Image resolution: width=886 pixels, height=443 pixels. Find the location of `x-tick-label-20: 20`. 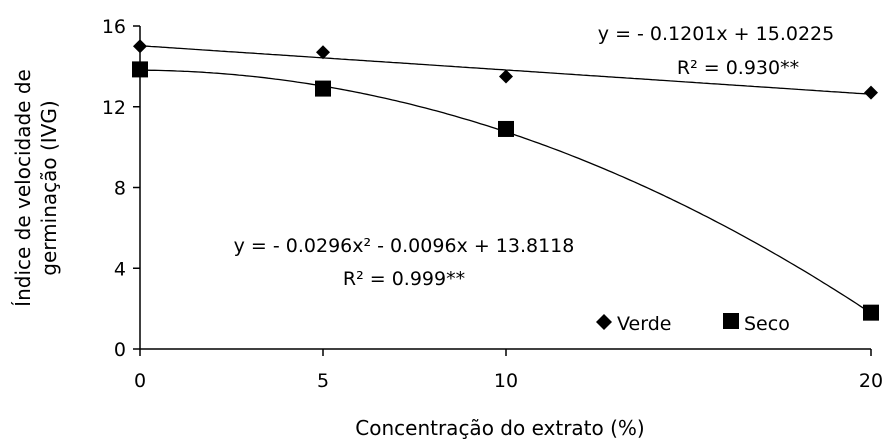

x-tick-label-20: 20 is located at coordinates (871, 381).